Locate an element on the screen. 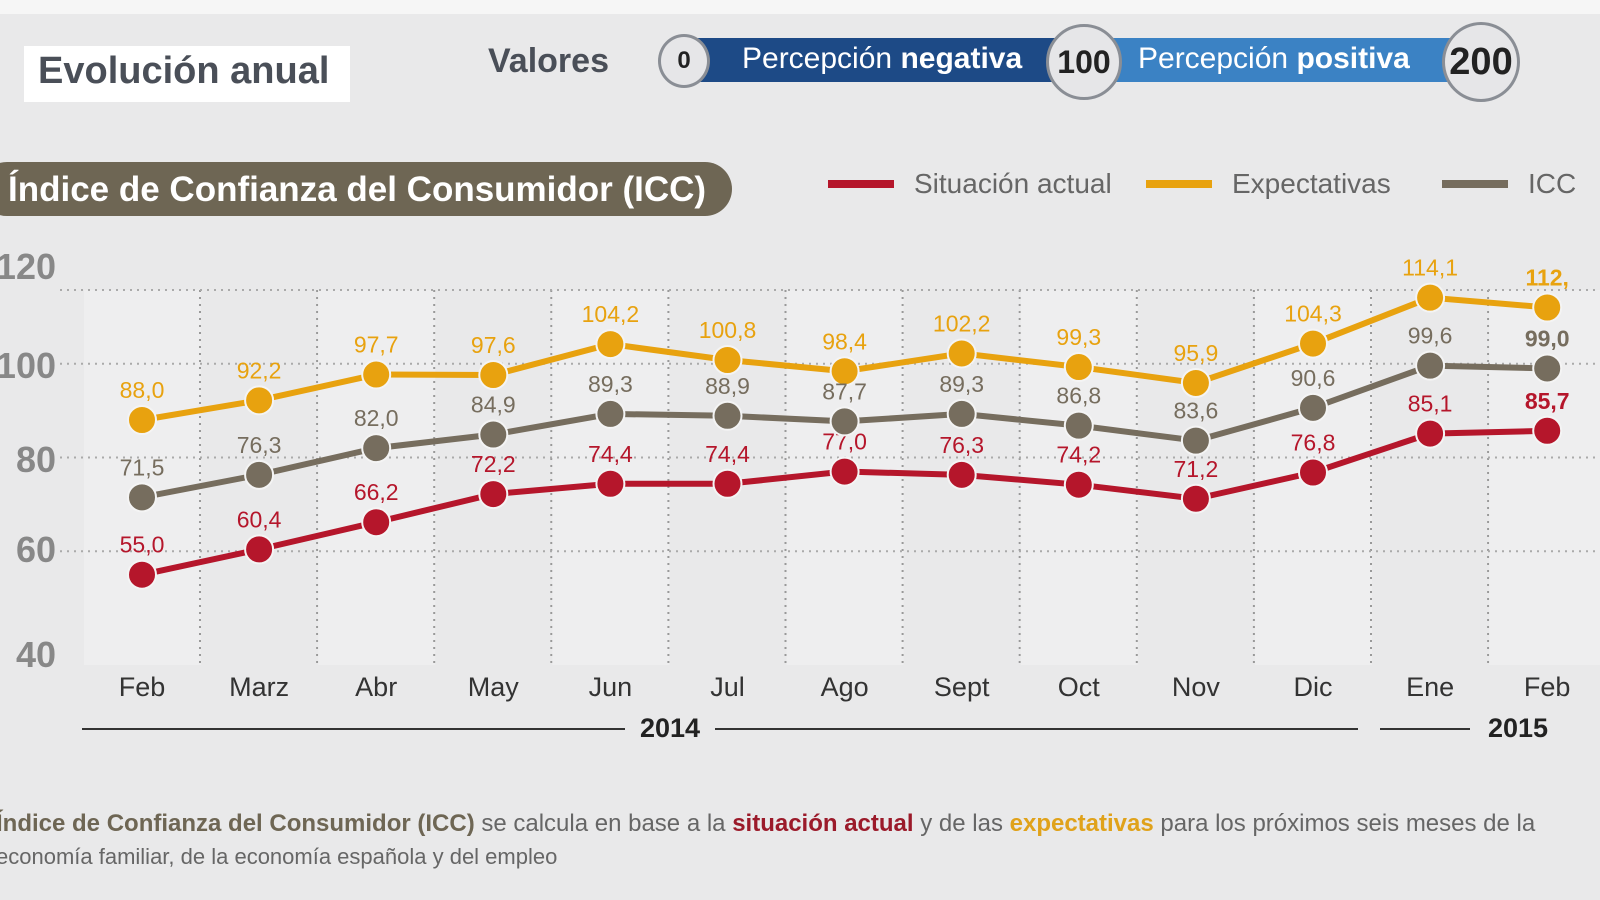 The image size is (1600, 900). x-tick-label: Marz is located at coordinates (259, 687).